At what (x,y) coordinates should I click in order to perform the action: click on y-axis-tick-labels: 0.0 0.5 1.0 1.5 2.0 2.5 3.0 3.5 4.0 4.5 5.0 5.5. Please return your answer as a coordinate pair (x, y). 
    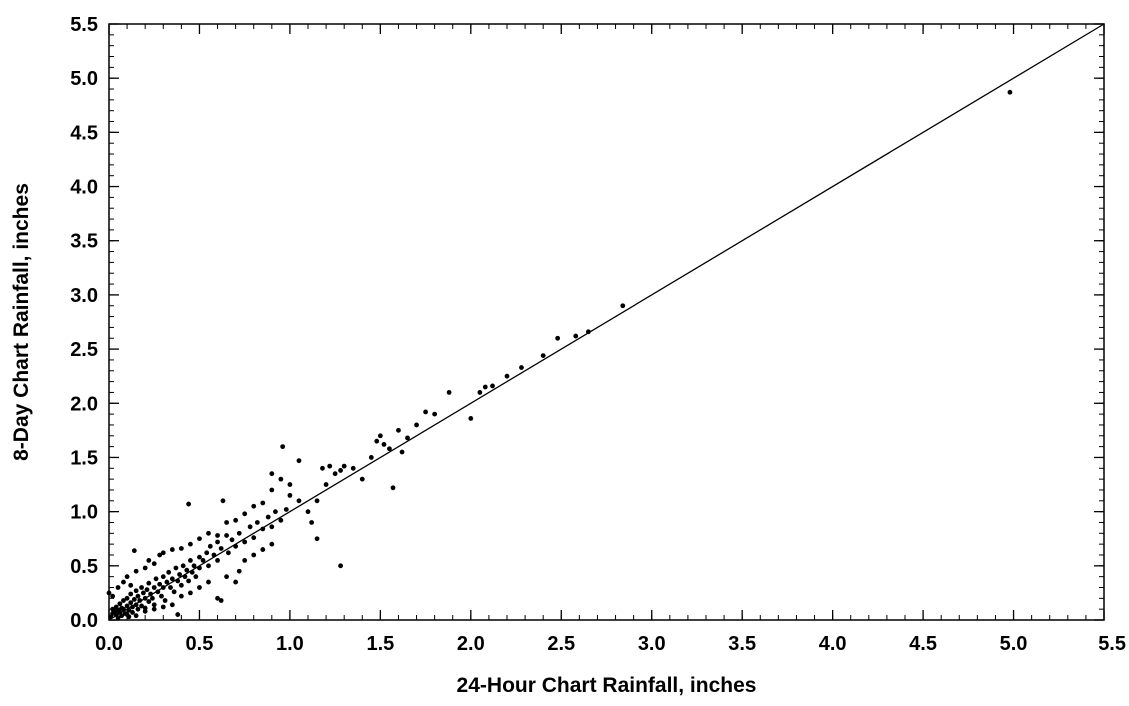
    Looking at the image, I should click on (84, 323).